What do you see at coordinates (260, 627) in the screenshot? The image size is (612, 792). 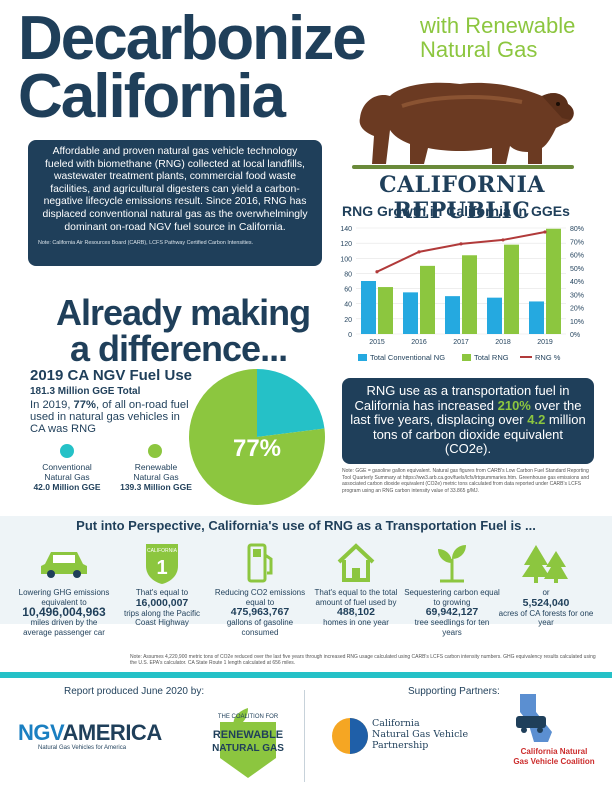 I see `gasoline-post: gallons of gasoline consumed` at bounding box center [260, 627].